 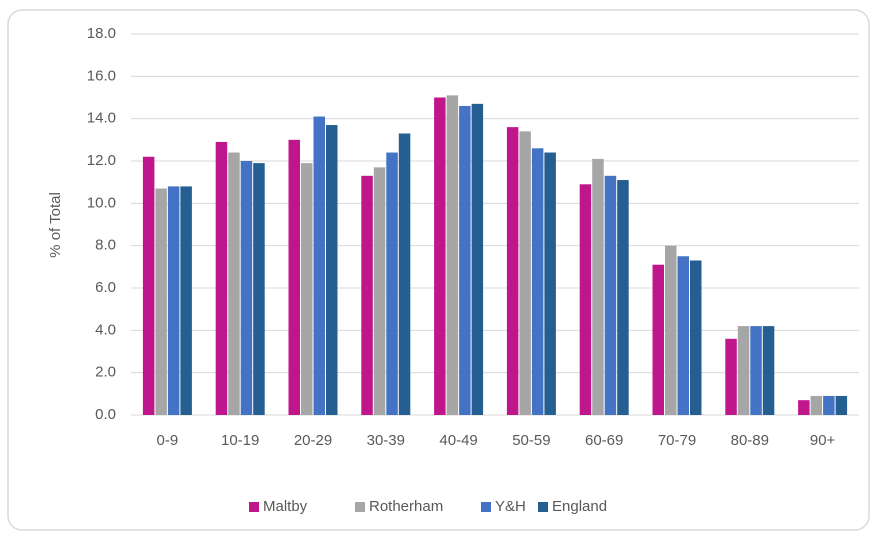 I want to click on y-tick-label: 18.0, so click(x=101, y=33).